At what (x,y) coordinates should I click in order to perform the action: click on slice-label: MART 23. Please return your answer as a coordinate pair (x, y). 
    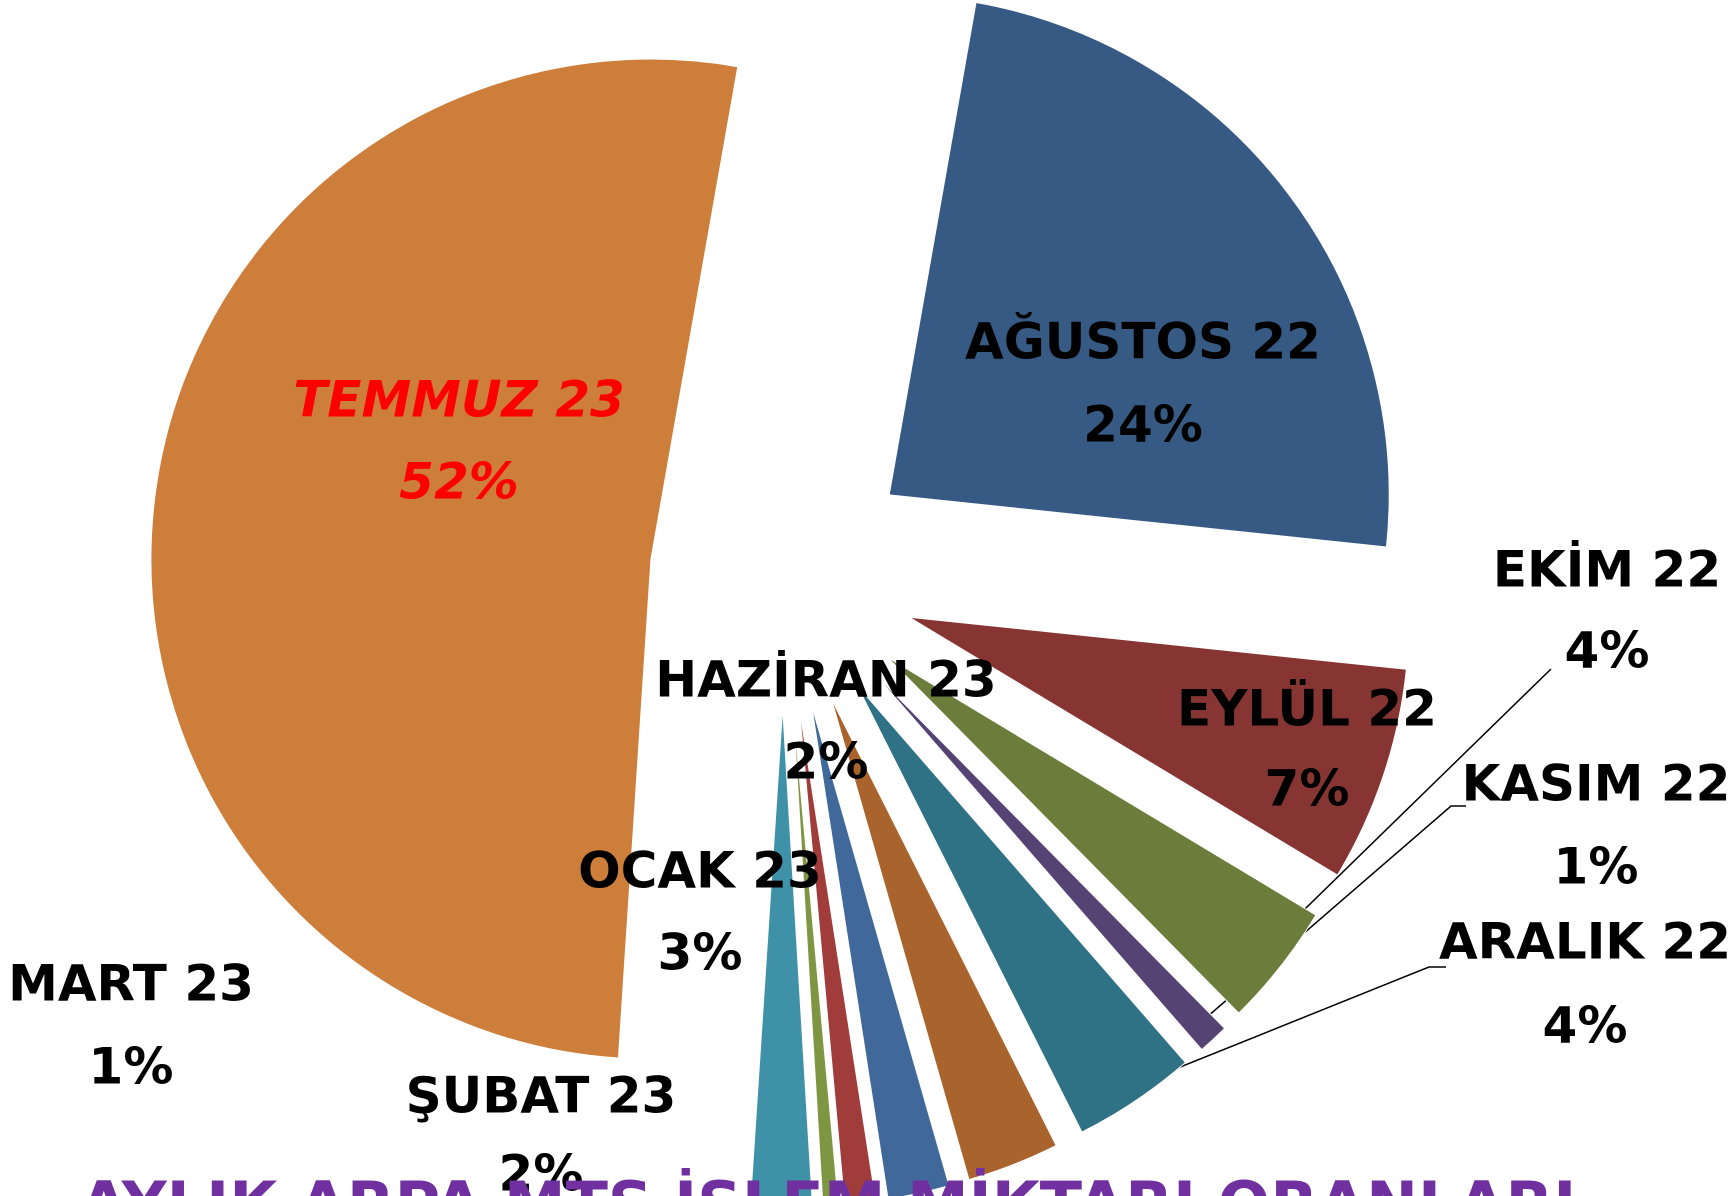
    Looking at the image, I should click on (131, 984).